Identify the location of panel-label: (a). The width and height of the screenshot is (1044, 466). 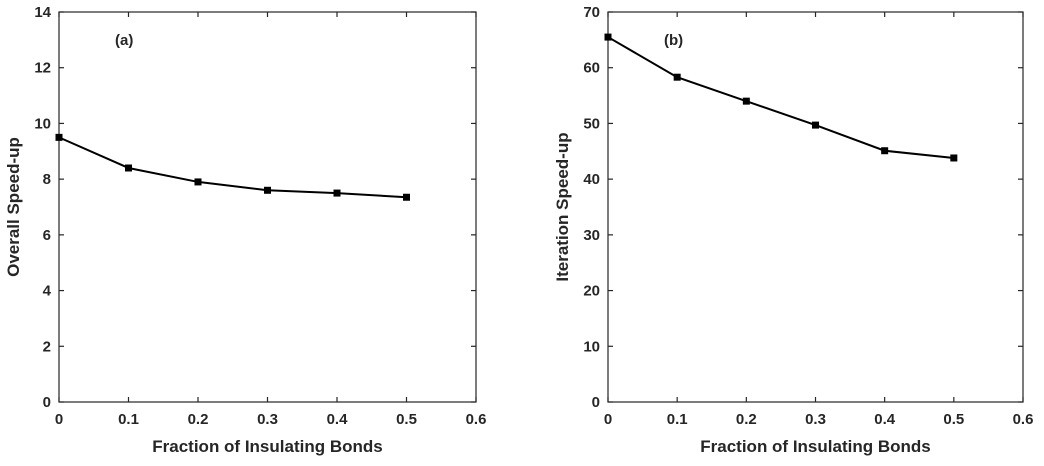
(124, 40).